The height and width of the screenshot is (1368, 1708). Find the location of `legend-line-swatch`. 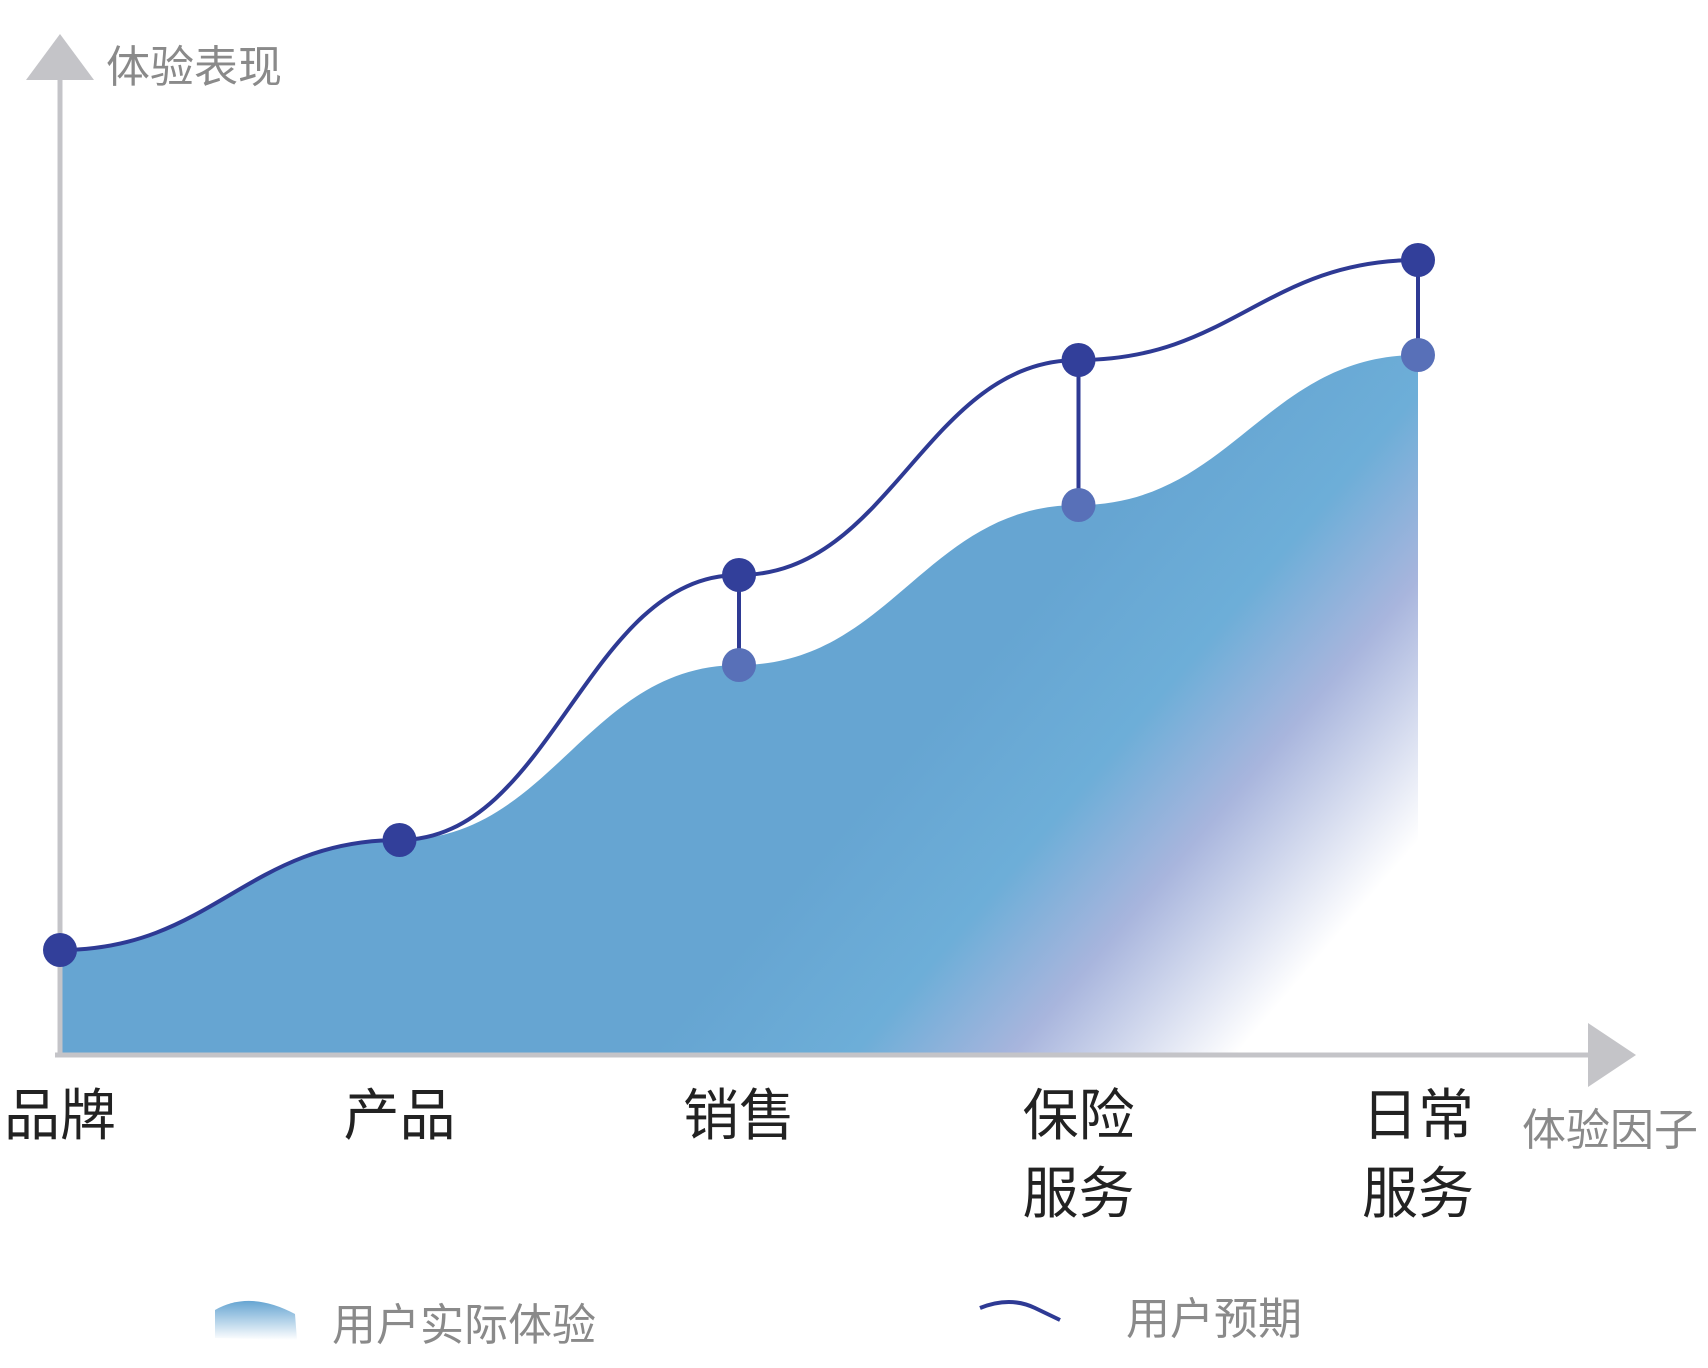

legend-line-swatch is located at coordinates (1020, 1311).